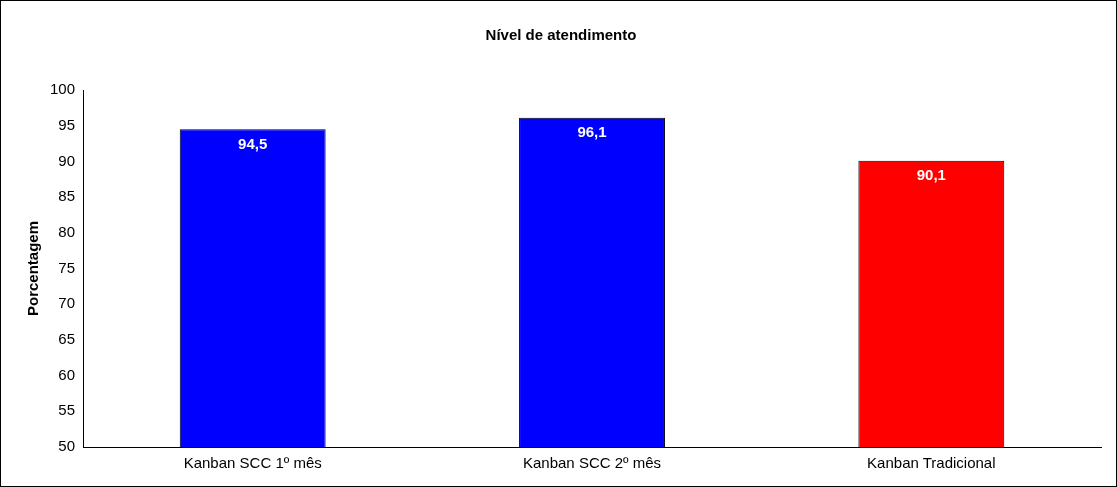 The image size is (1117, 487). Describe the element at coordinates (67, 267) in the screenshot. I see `y-tick-label: 75` at that location.